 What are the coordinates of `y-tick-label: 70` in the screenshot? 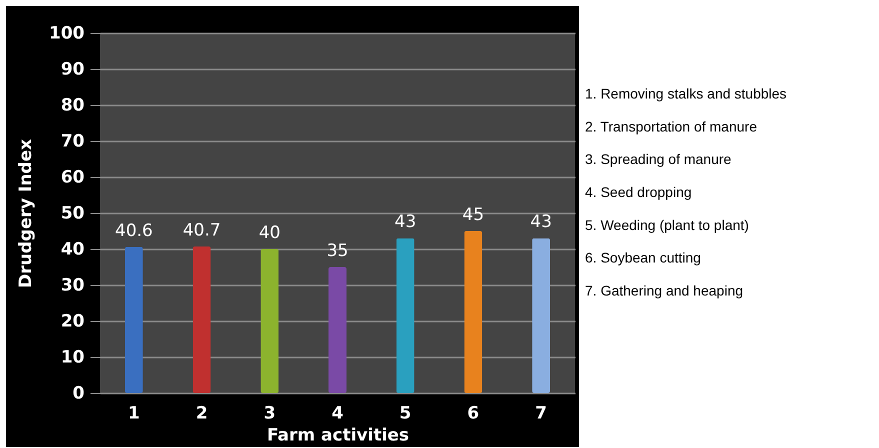 It's located at (72, 142).